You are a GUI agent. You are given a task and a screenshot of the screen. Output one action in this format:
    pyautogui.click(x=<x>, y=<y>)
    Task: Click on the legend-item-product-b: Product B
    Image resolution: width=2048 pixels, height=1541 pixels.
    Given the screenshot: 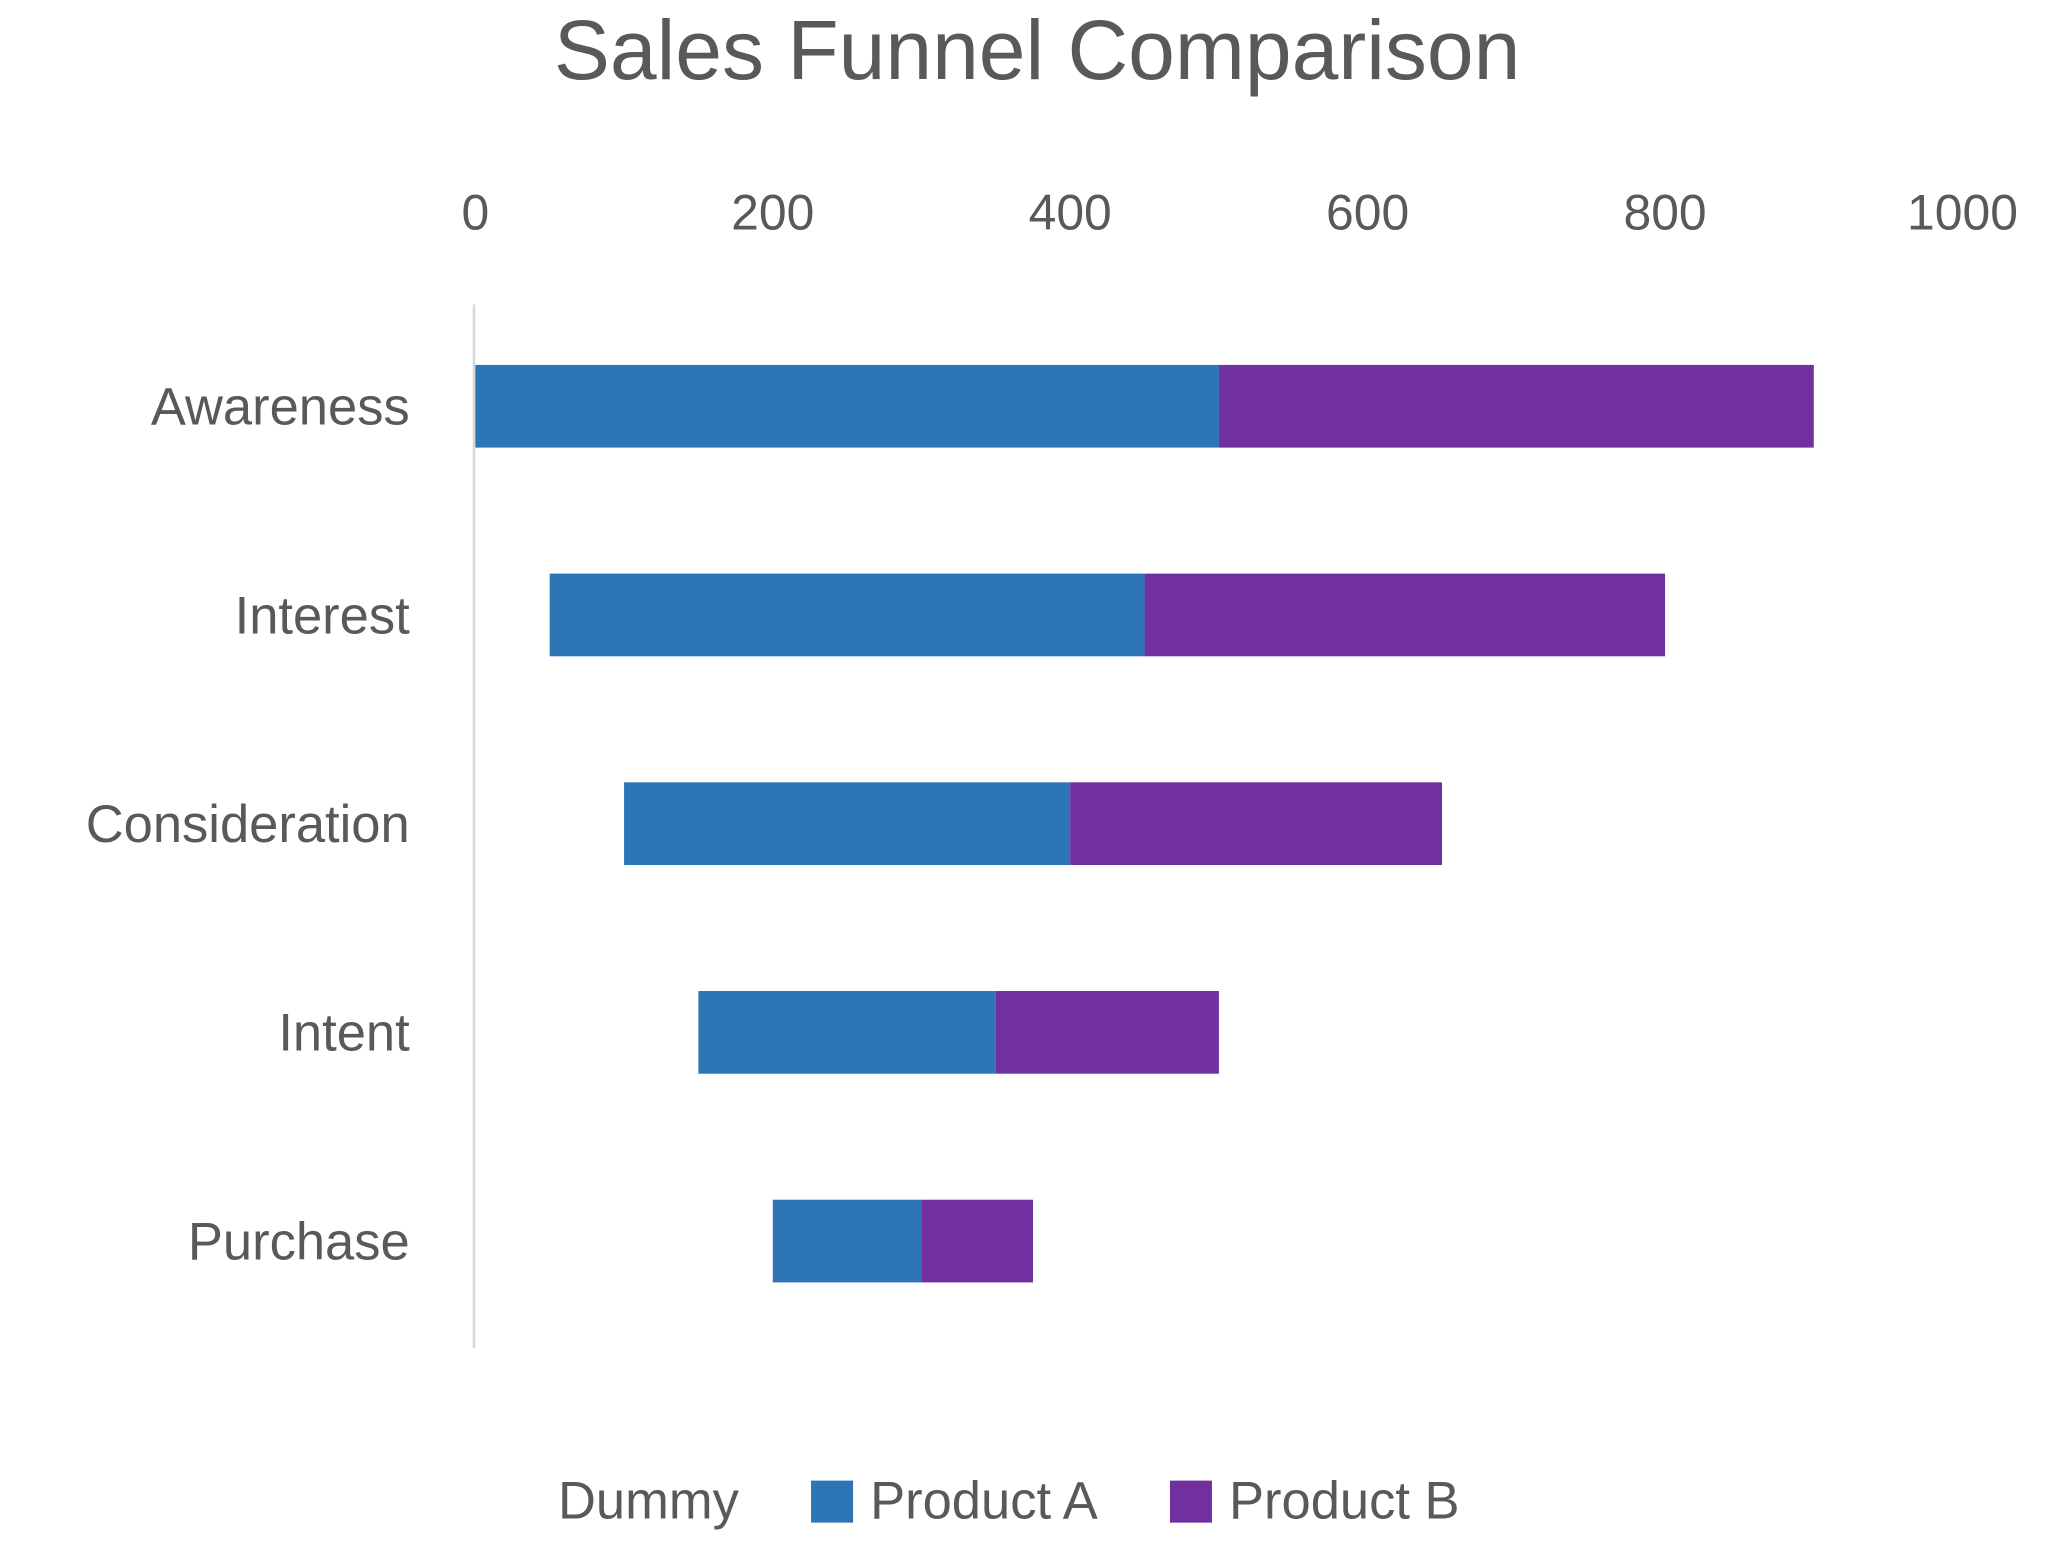 What is the action you would take?
    pyautogui.click(x=1314, y=1501)
    